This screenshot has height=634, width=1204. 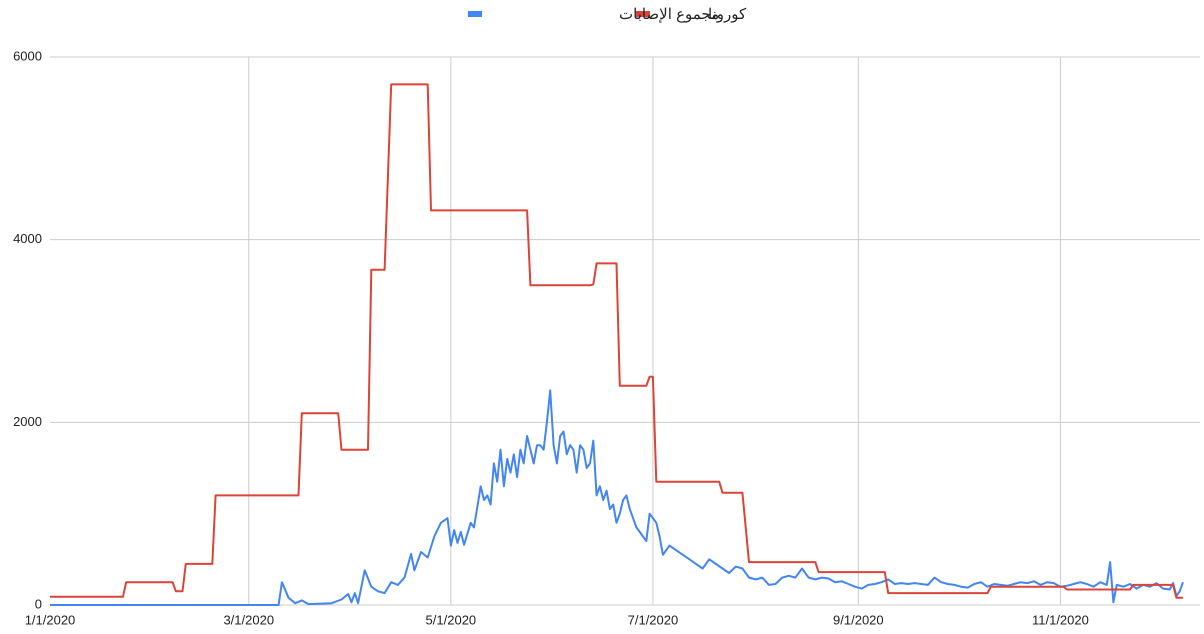 I want to click on x-tick-label: 9/1/2020, so click(x=858, y=619).